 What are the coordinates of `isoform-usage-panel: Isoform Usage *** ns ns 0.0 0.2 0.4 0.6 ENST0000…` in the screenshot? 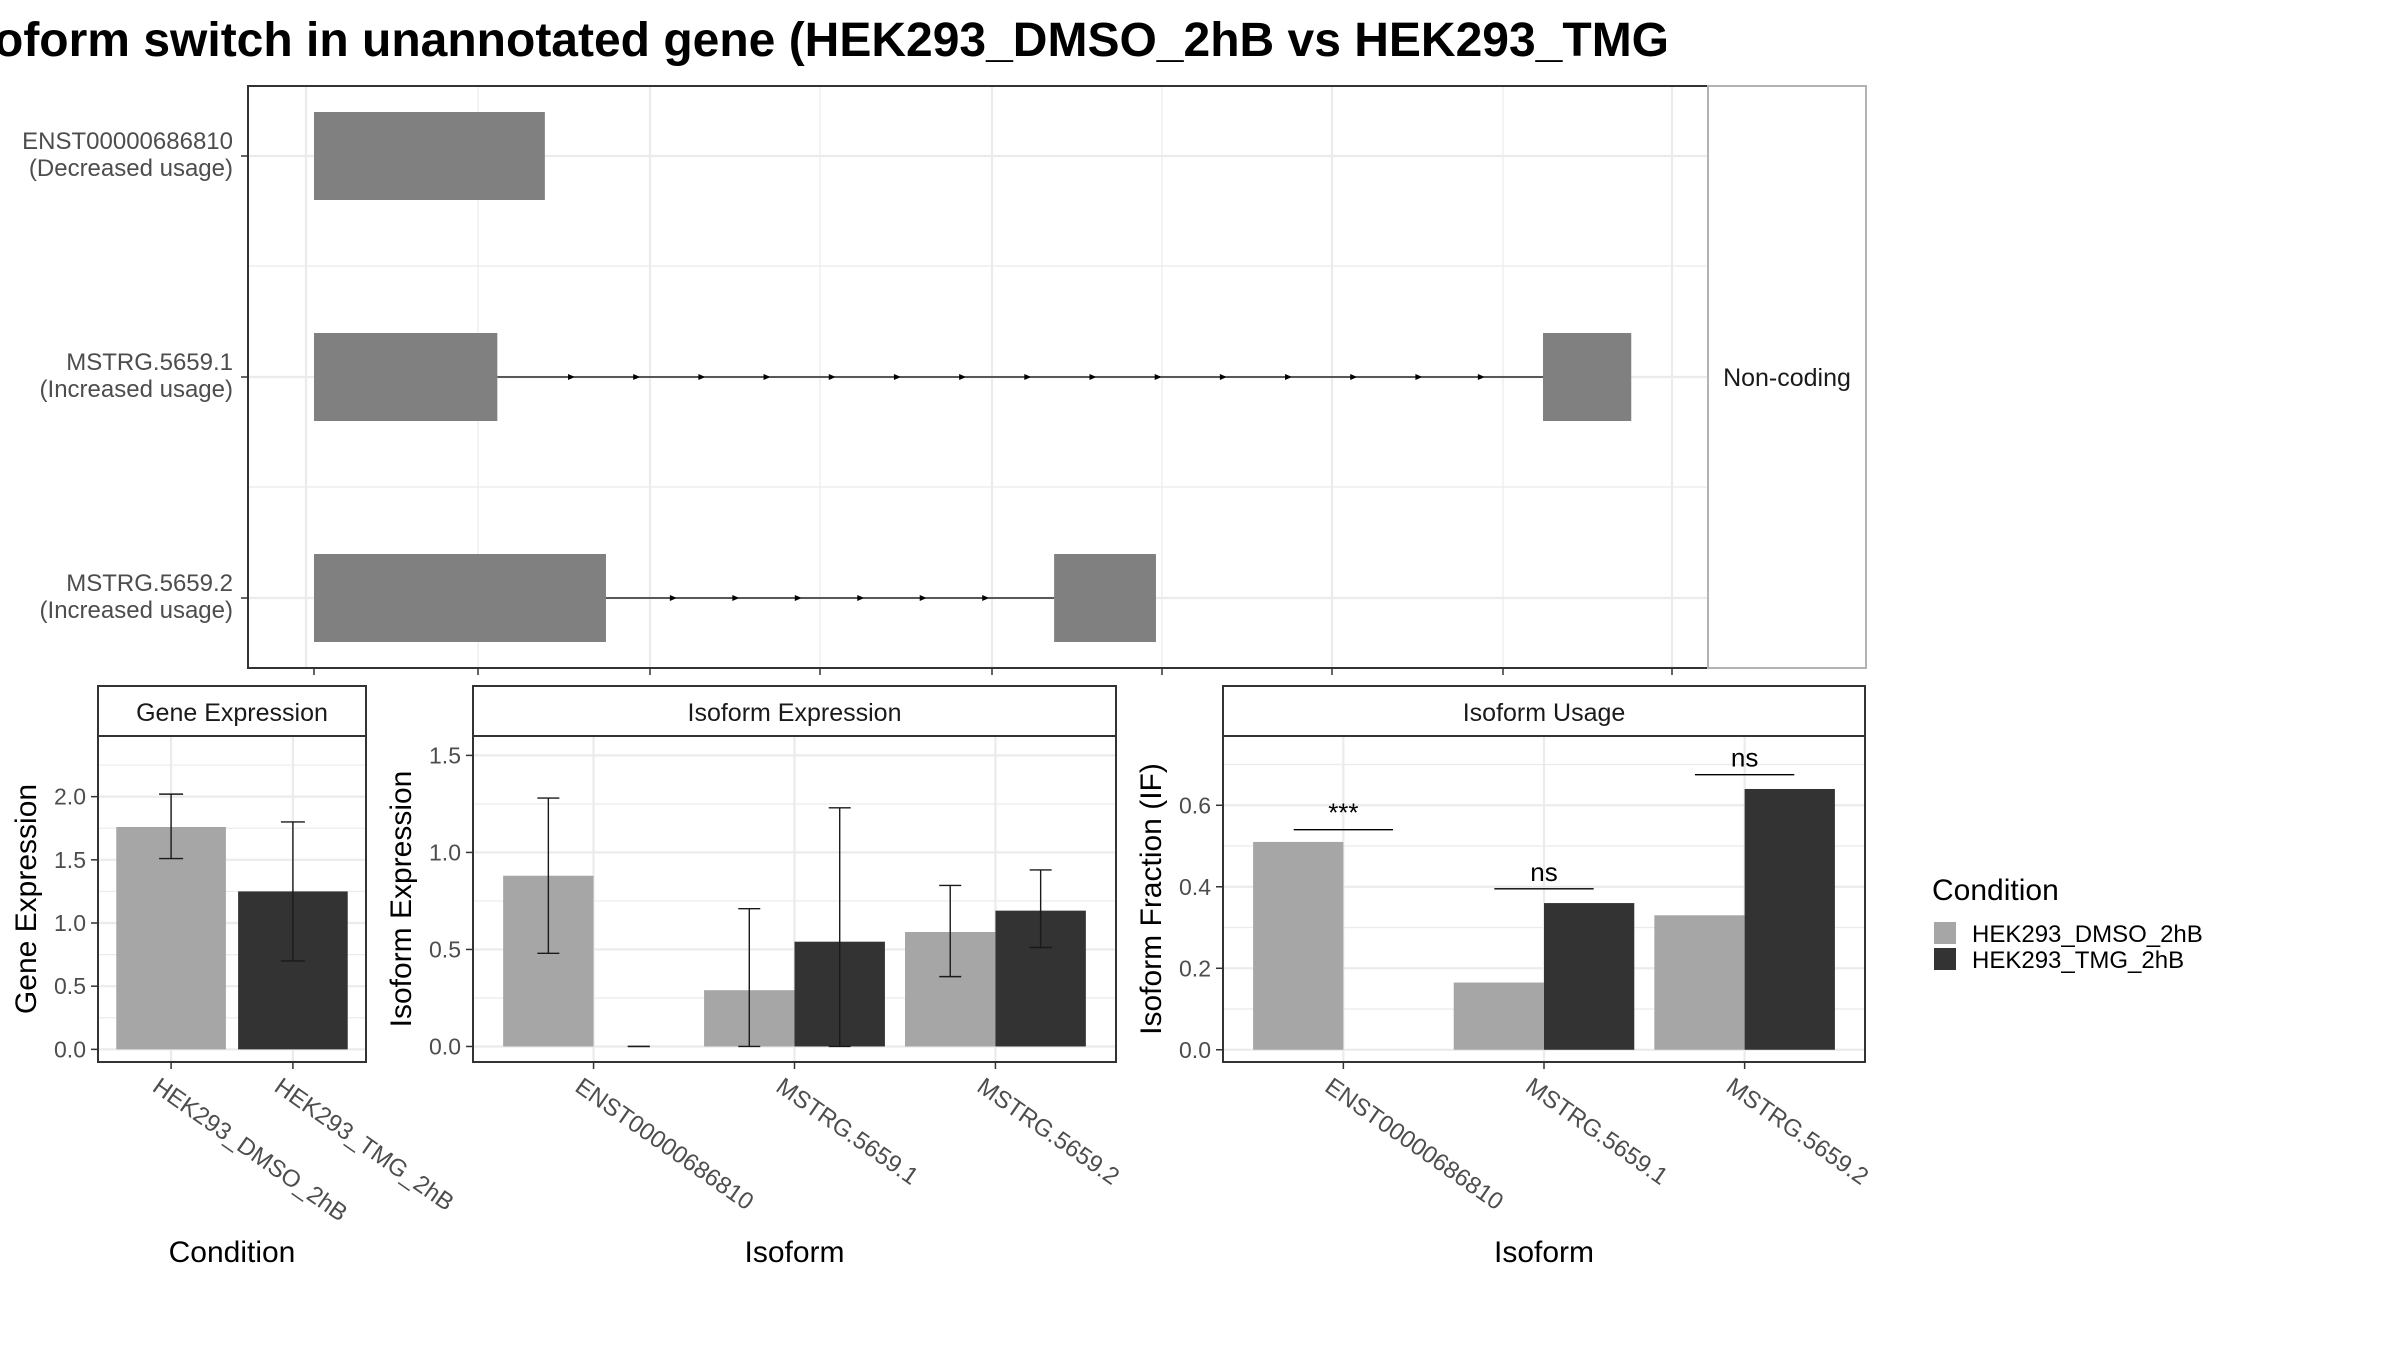 It's located at (1504, 977).